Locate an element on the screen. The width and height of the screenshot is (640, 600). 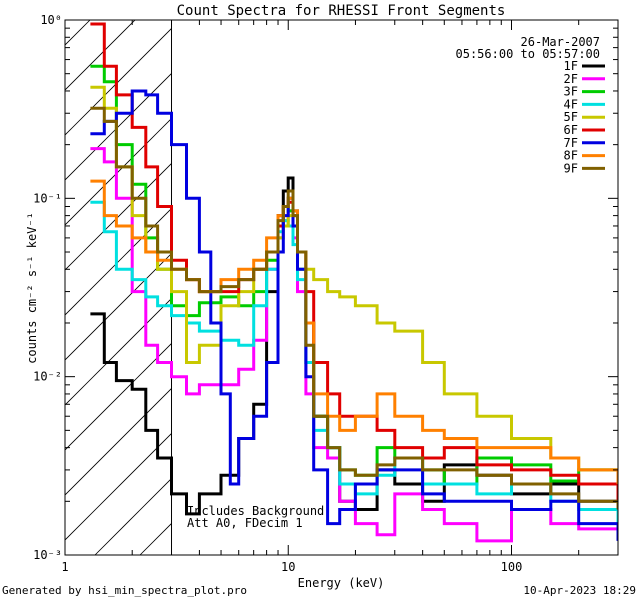
y-axis-label: counts cm⁻² s⁻¹ keV⁻¹ is located at coordinates (32, 288).